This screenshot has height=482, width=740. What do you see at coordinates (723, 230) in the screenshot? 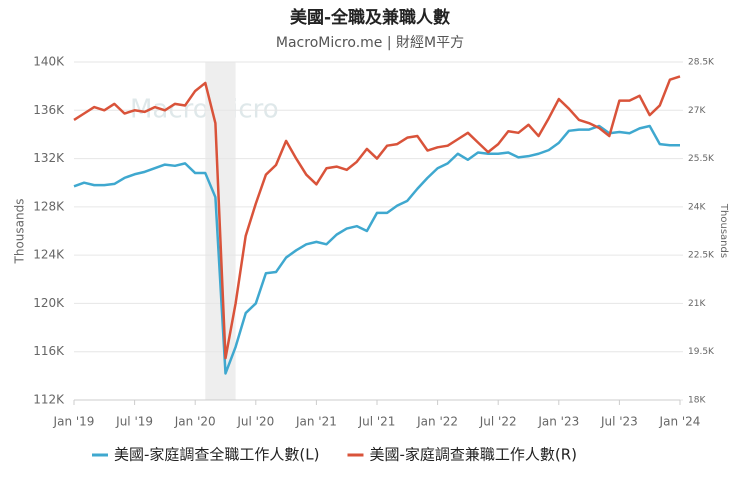
I see `y2-axis-title: Thousands` at bounding box center [723, 230].